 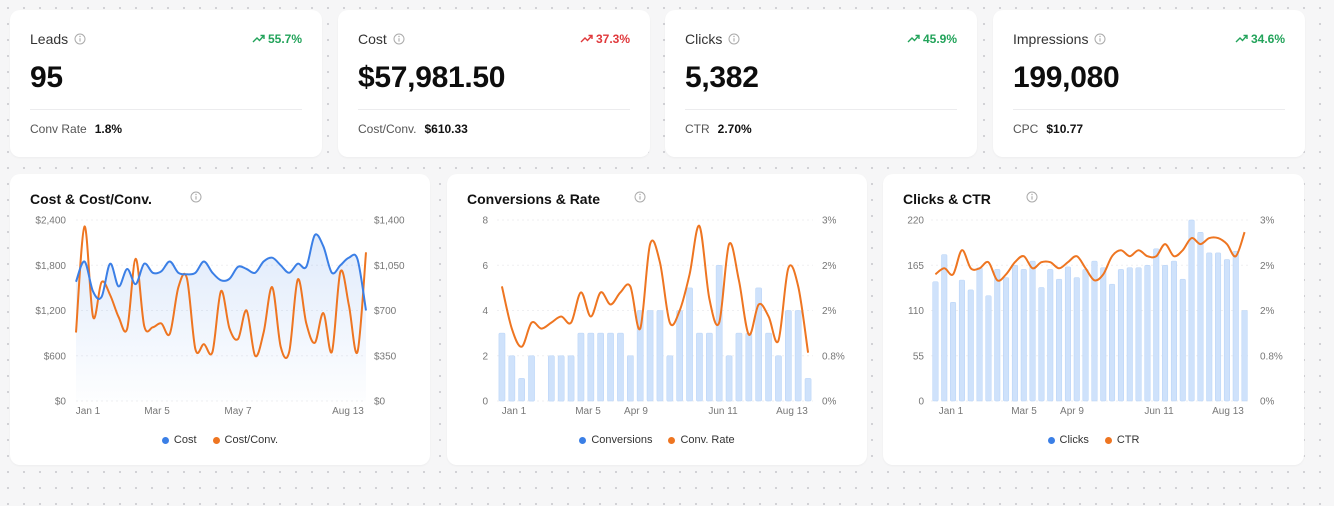 What do you see at coordinates (1149, 83) in the screenshot?
I see `kpi-card-impressions: Impressions 34.6% 199,080 CPC $10.77` at bounding box center [1149, 83].